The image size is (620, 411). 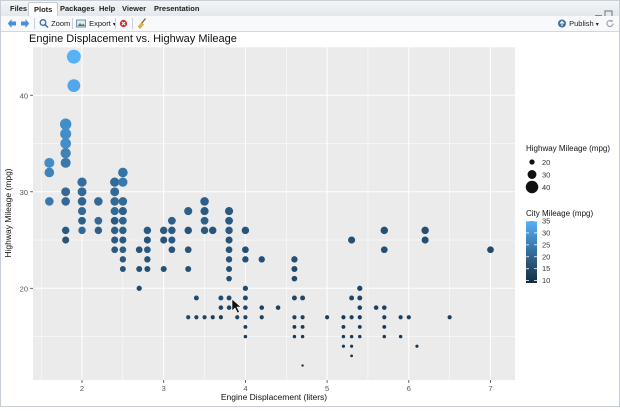 I want to click on publish-button: Publish ▾, so click(x=578, y=23).